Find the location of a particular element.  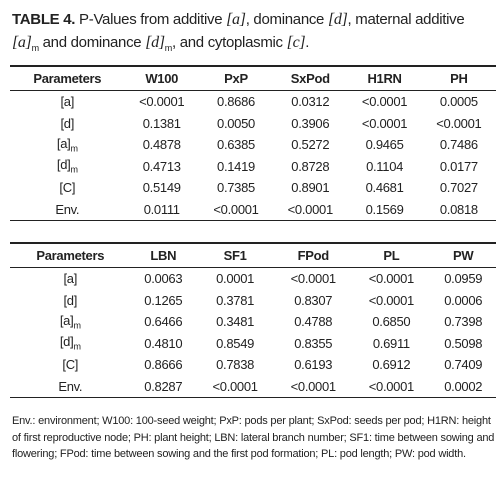

p-value: 0.7385 is located at coordinates (236, 188).